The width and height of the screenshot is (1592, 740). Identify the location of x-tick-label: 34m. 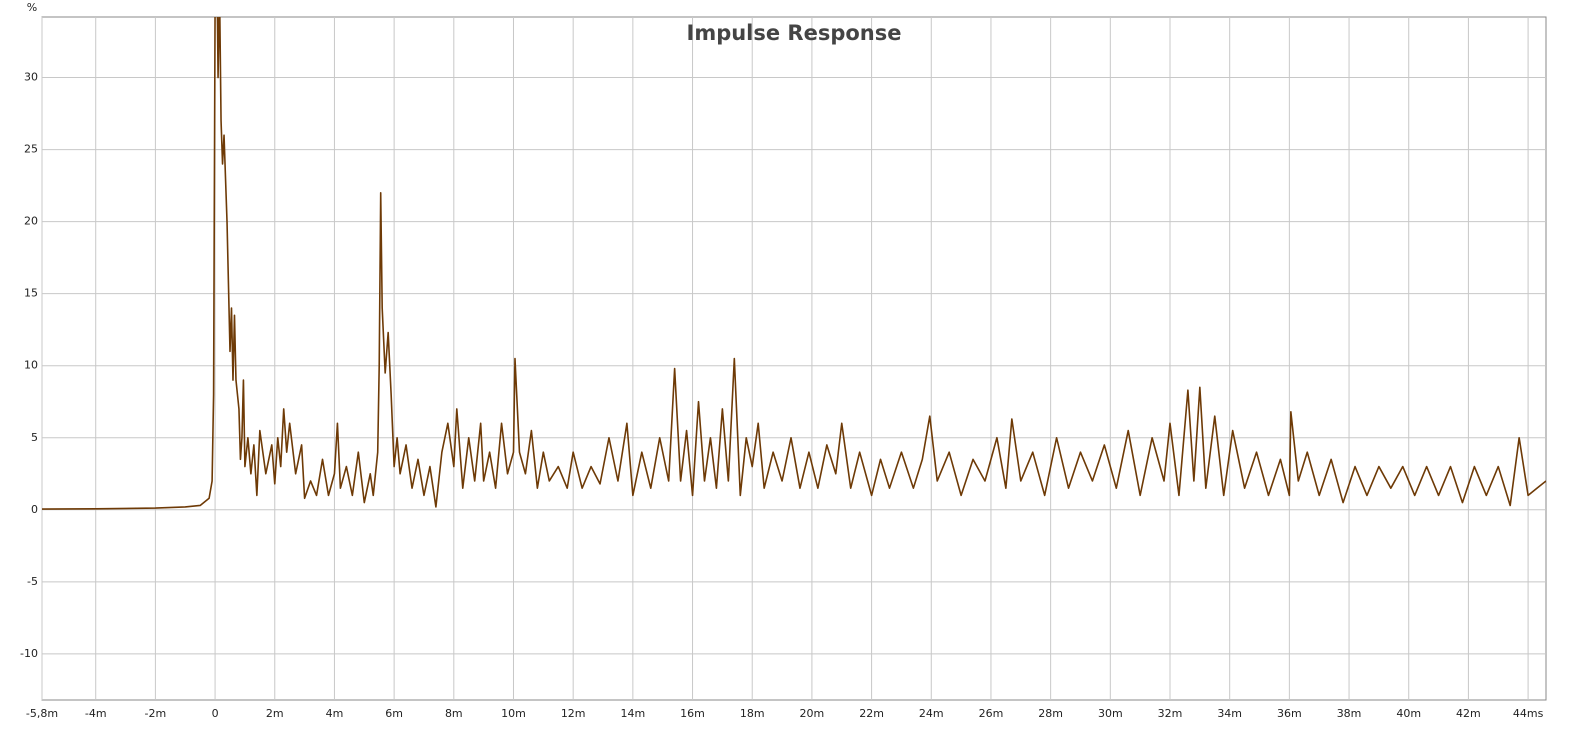
(1229, 713).